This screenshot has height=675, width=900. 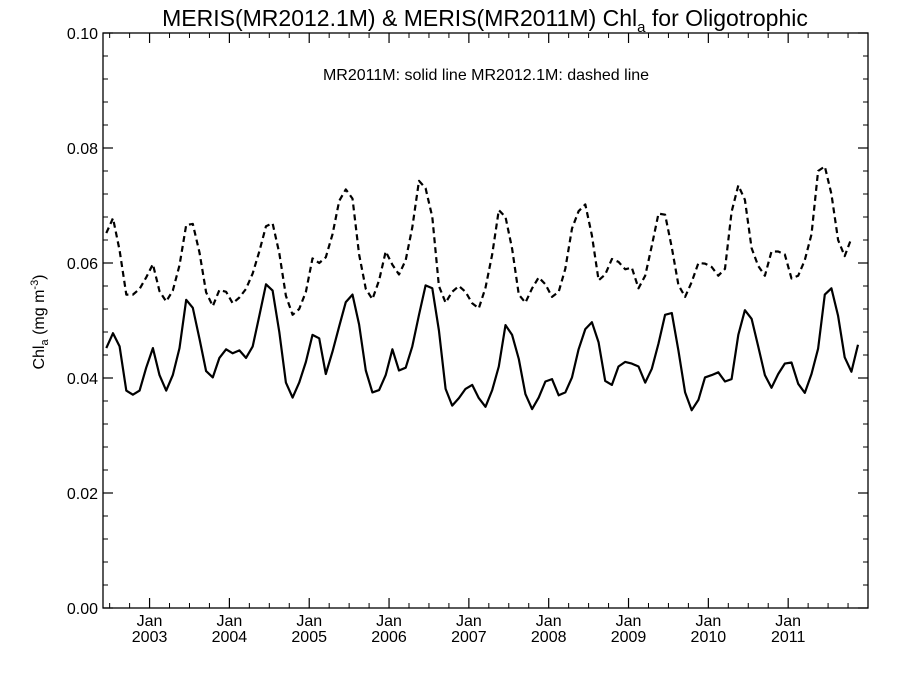 What do you see at coordinates (40, 321) in the screenshot?
I see `y-axis-label: Chla (mg m-3)` at bounding box center [40, 321].